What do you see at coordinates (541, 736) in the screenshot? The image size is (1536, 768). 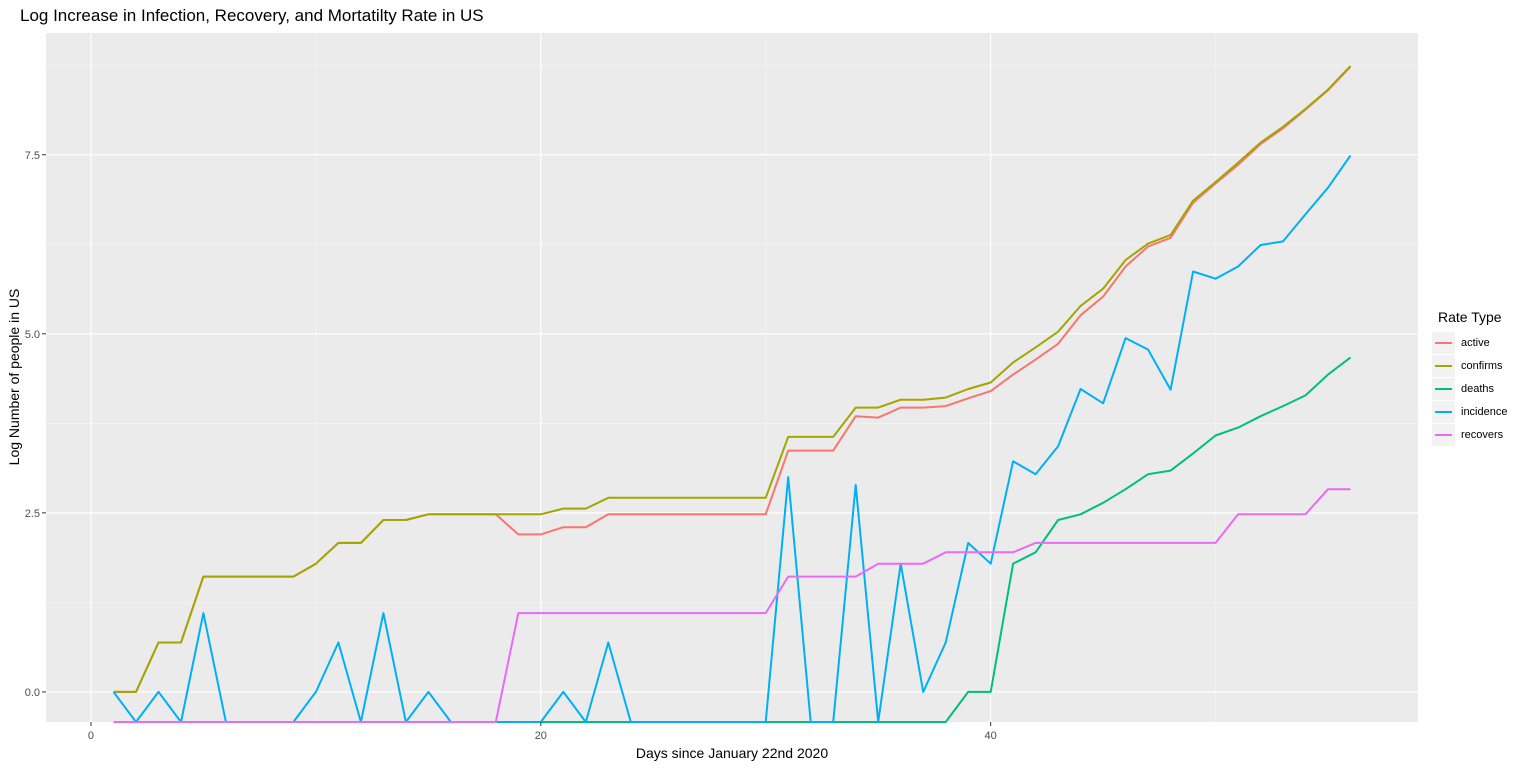 I see `x-tick-label: 20` at bounding box center [541, 736].